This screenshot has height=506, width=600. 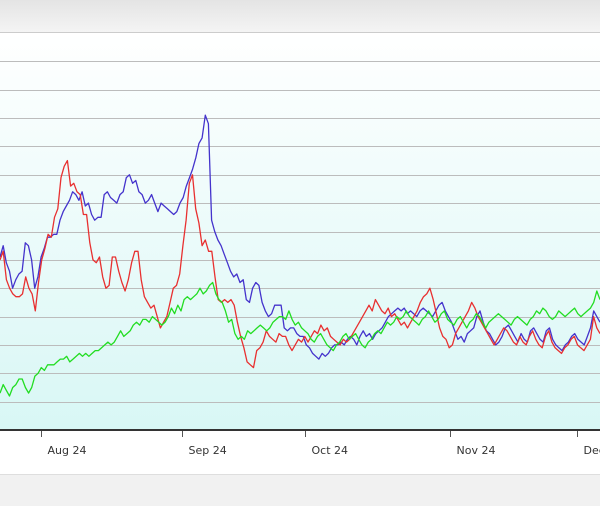 I want to click on x-axis-ticks: Aug 24 Sep 24 Oct 24 Nov 24 Dec 24, so click(x=320, y=444).